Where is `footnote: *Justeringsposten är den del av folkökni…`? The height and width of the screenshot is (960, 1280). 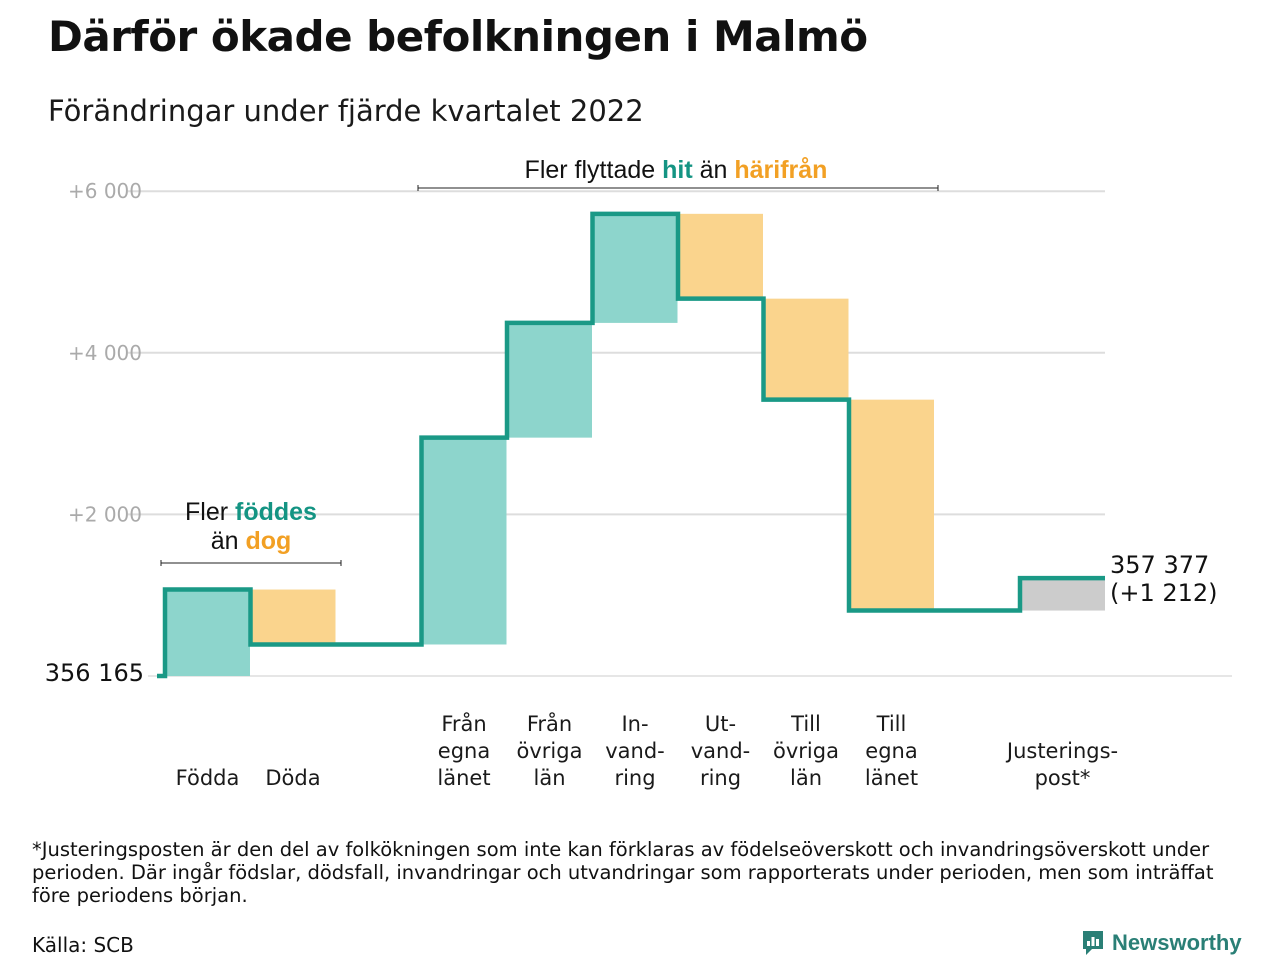
footnote: *Justeringsposten är den del av folkökni… is located at coordinates (623, 872).